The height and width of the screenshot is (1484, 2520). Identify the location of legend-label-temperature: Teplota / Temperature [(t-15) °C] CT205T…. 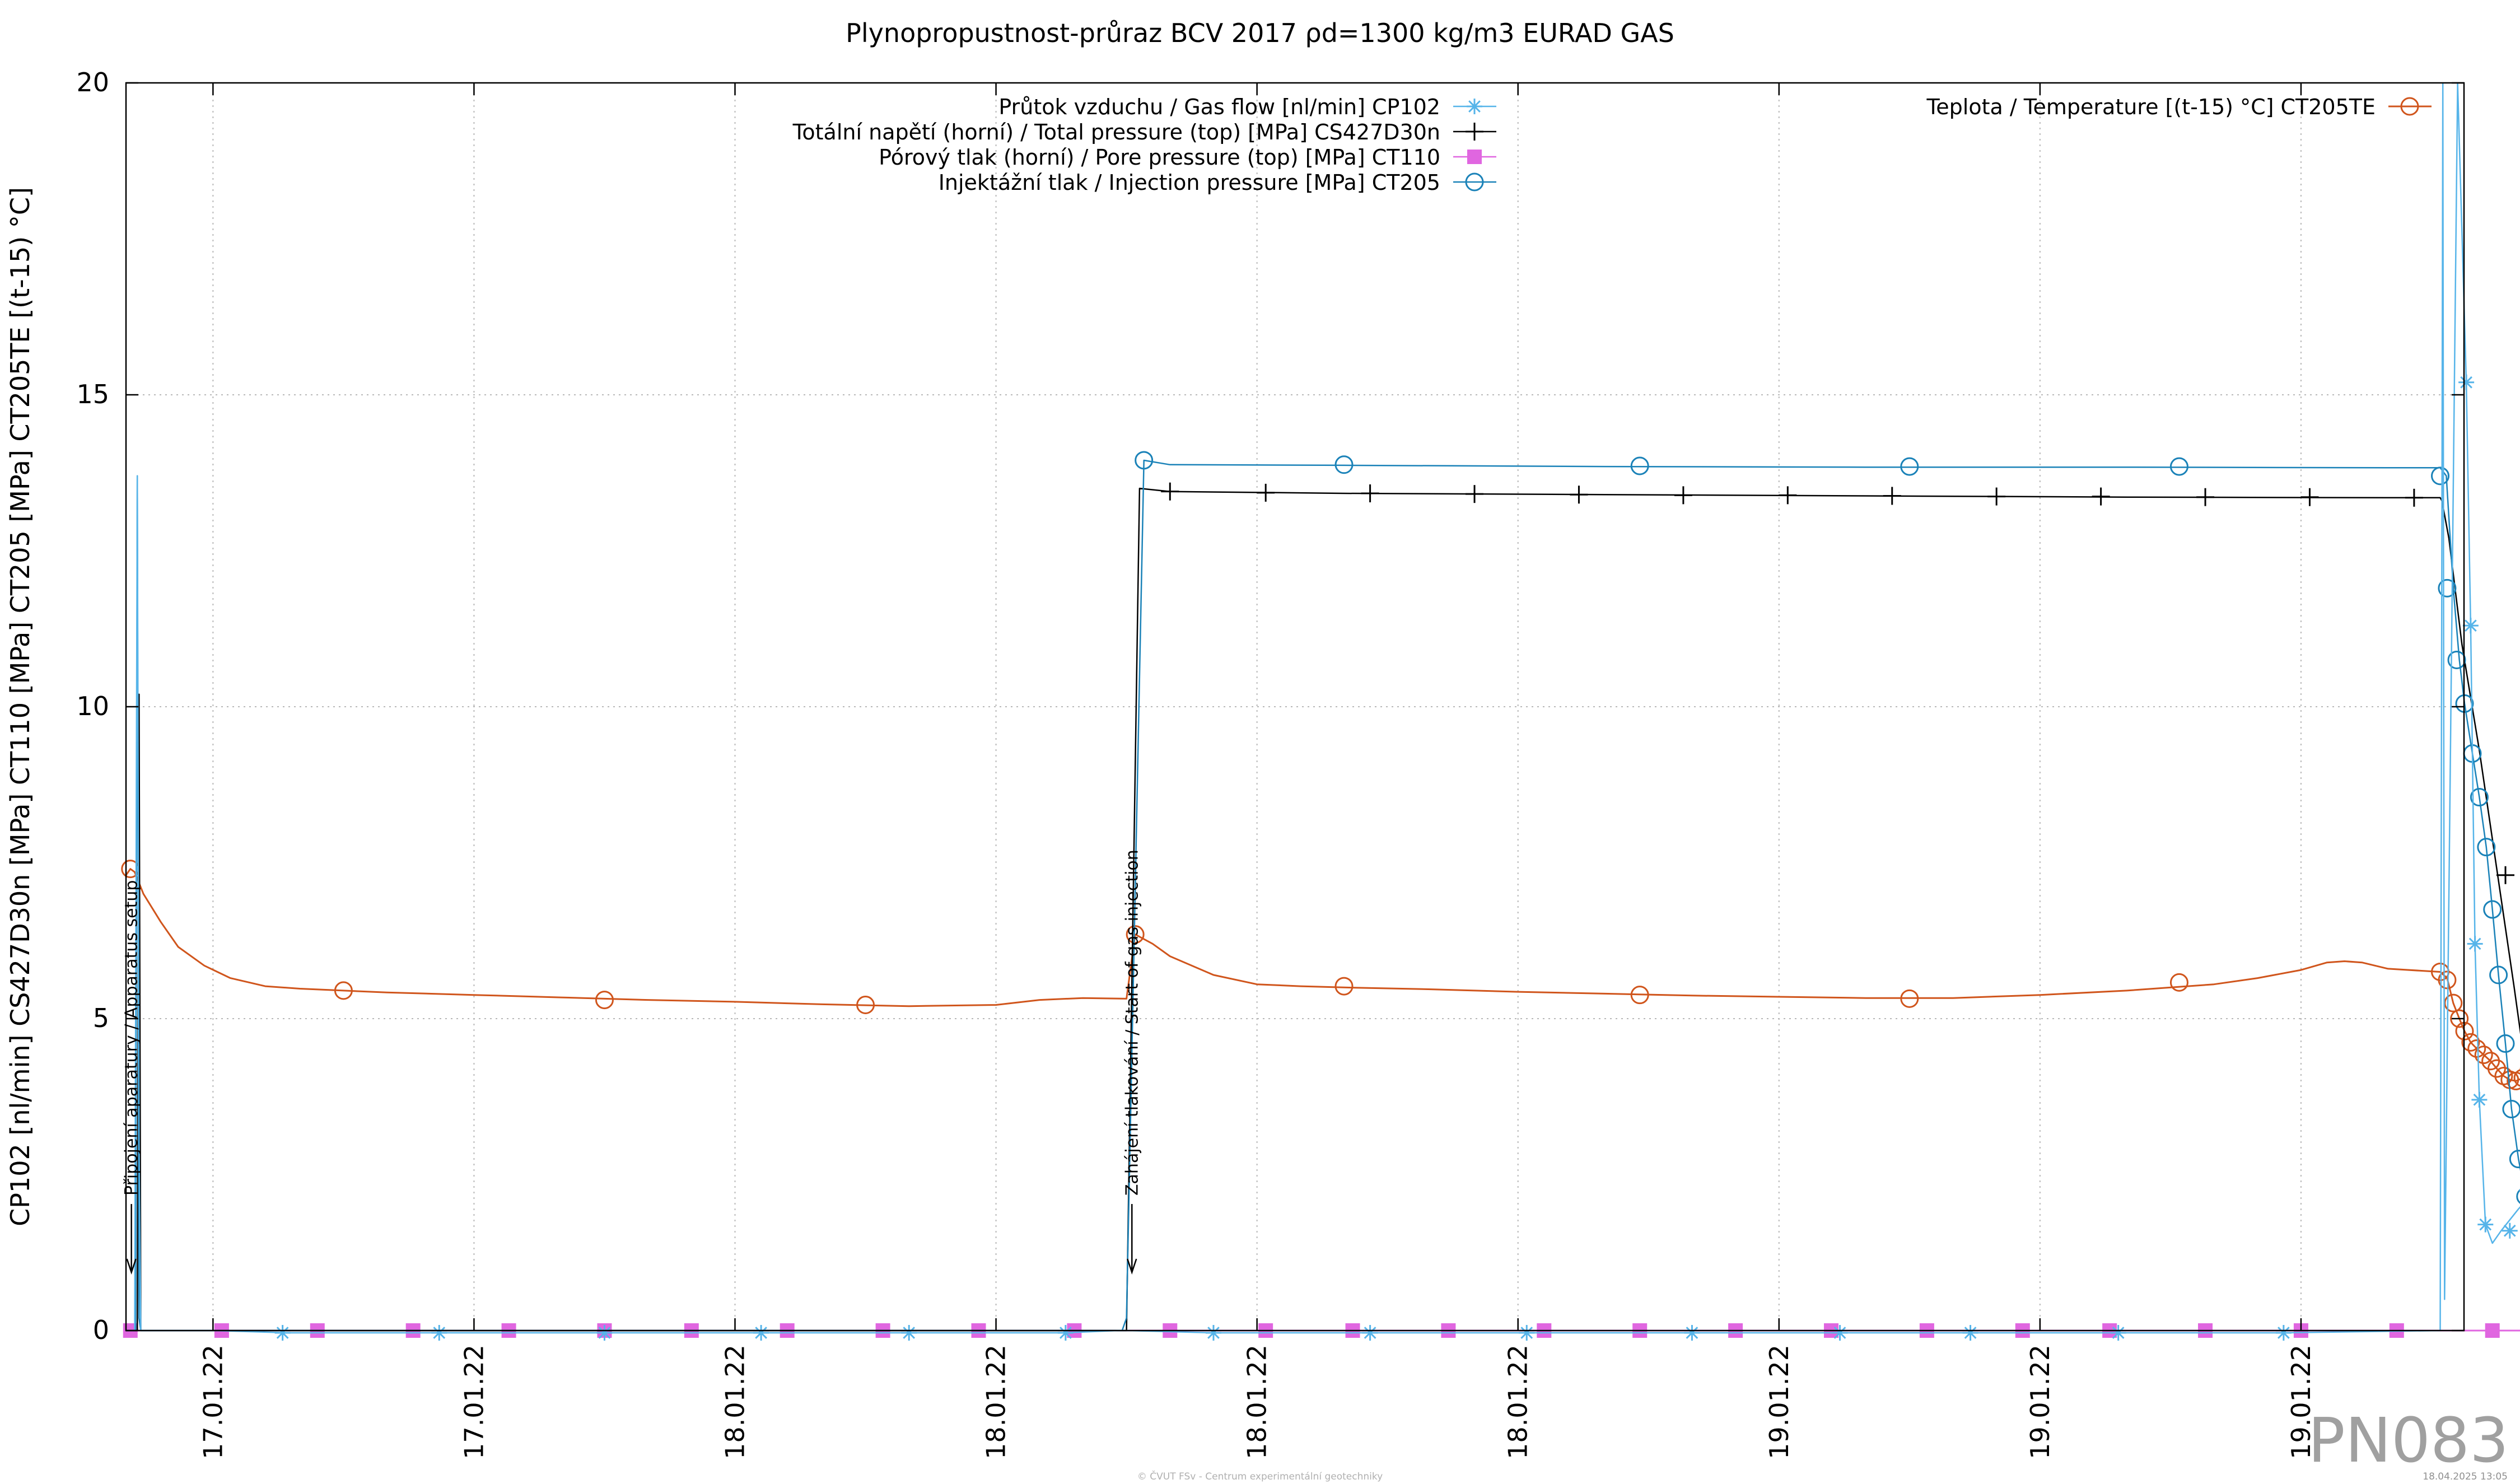
(2151, 107).